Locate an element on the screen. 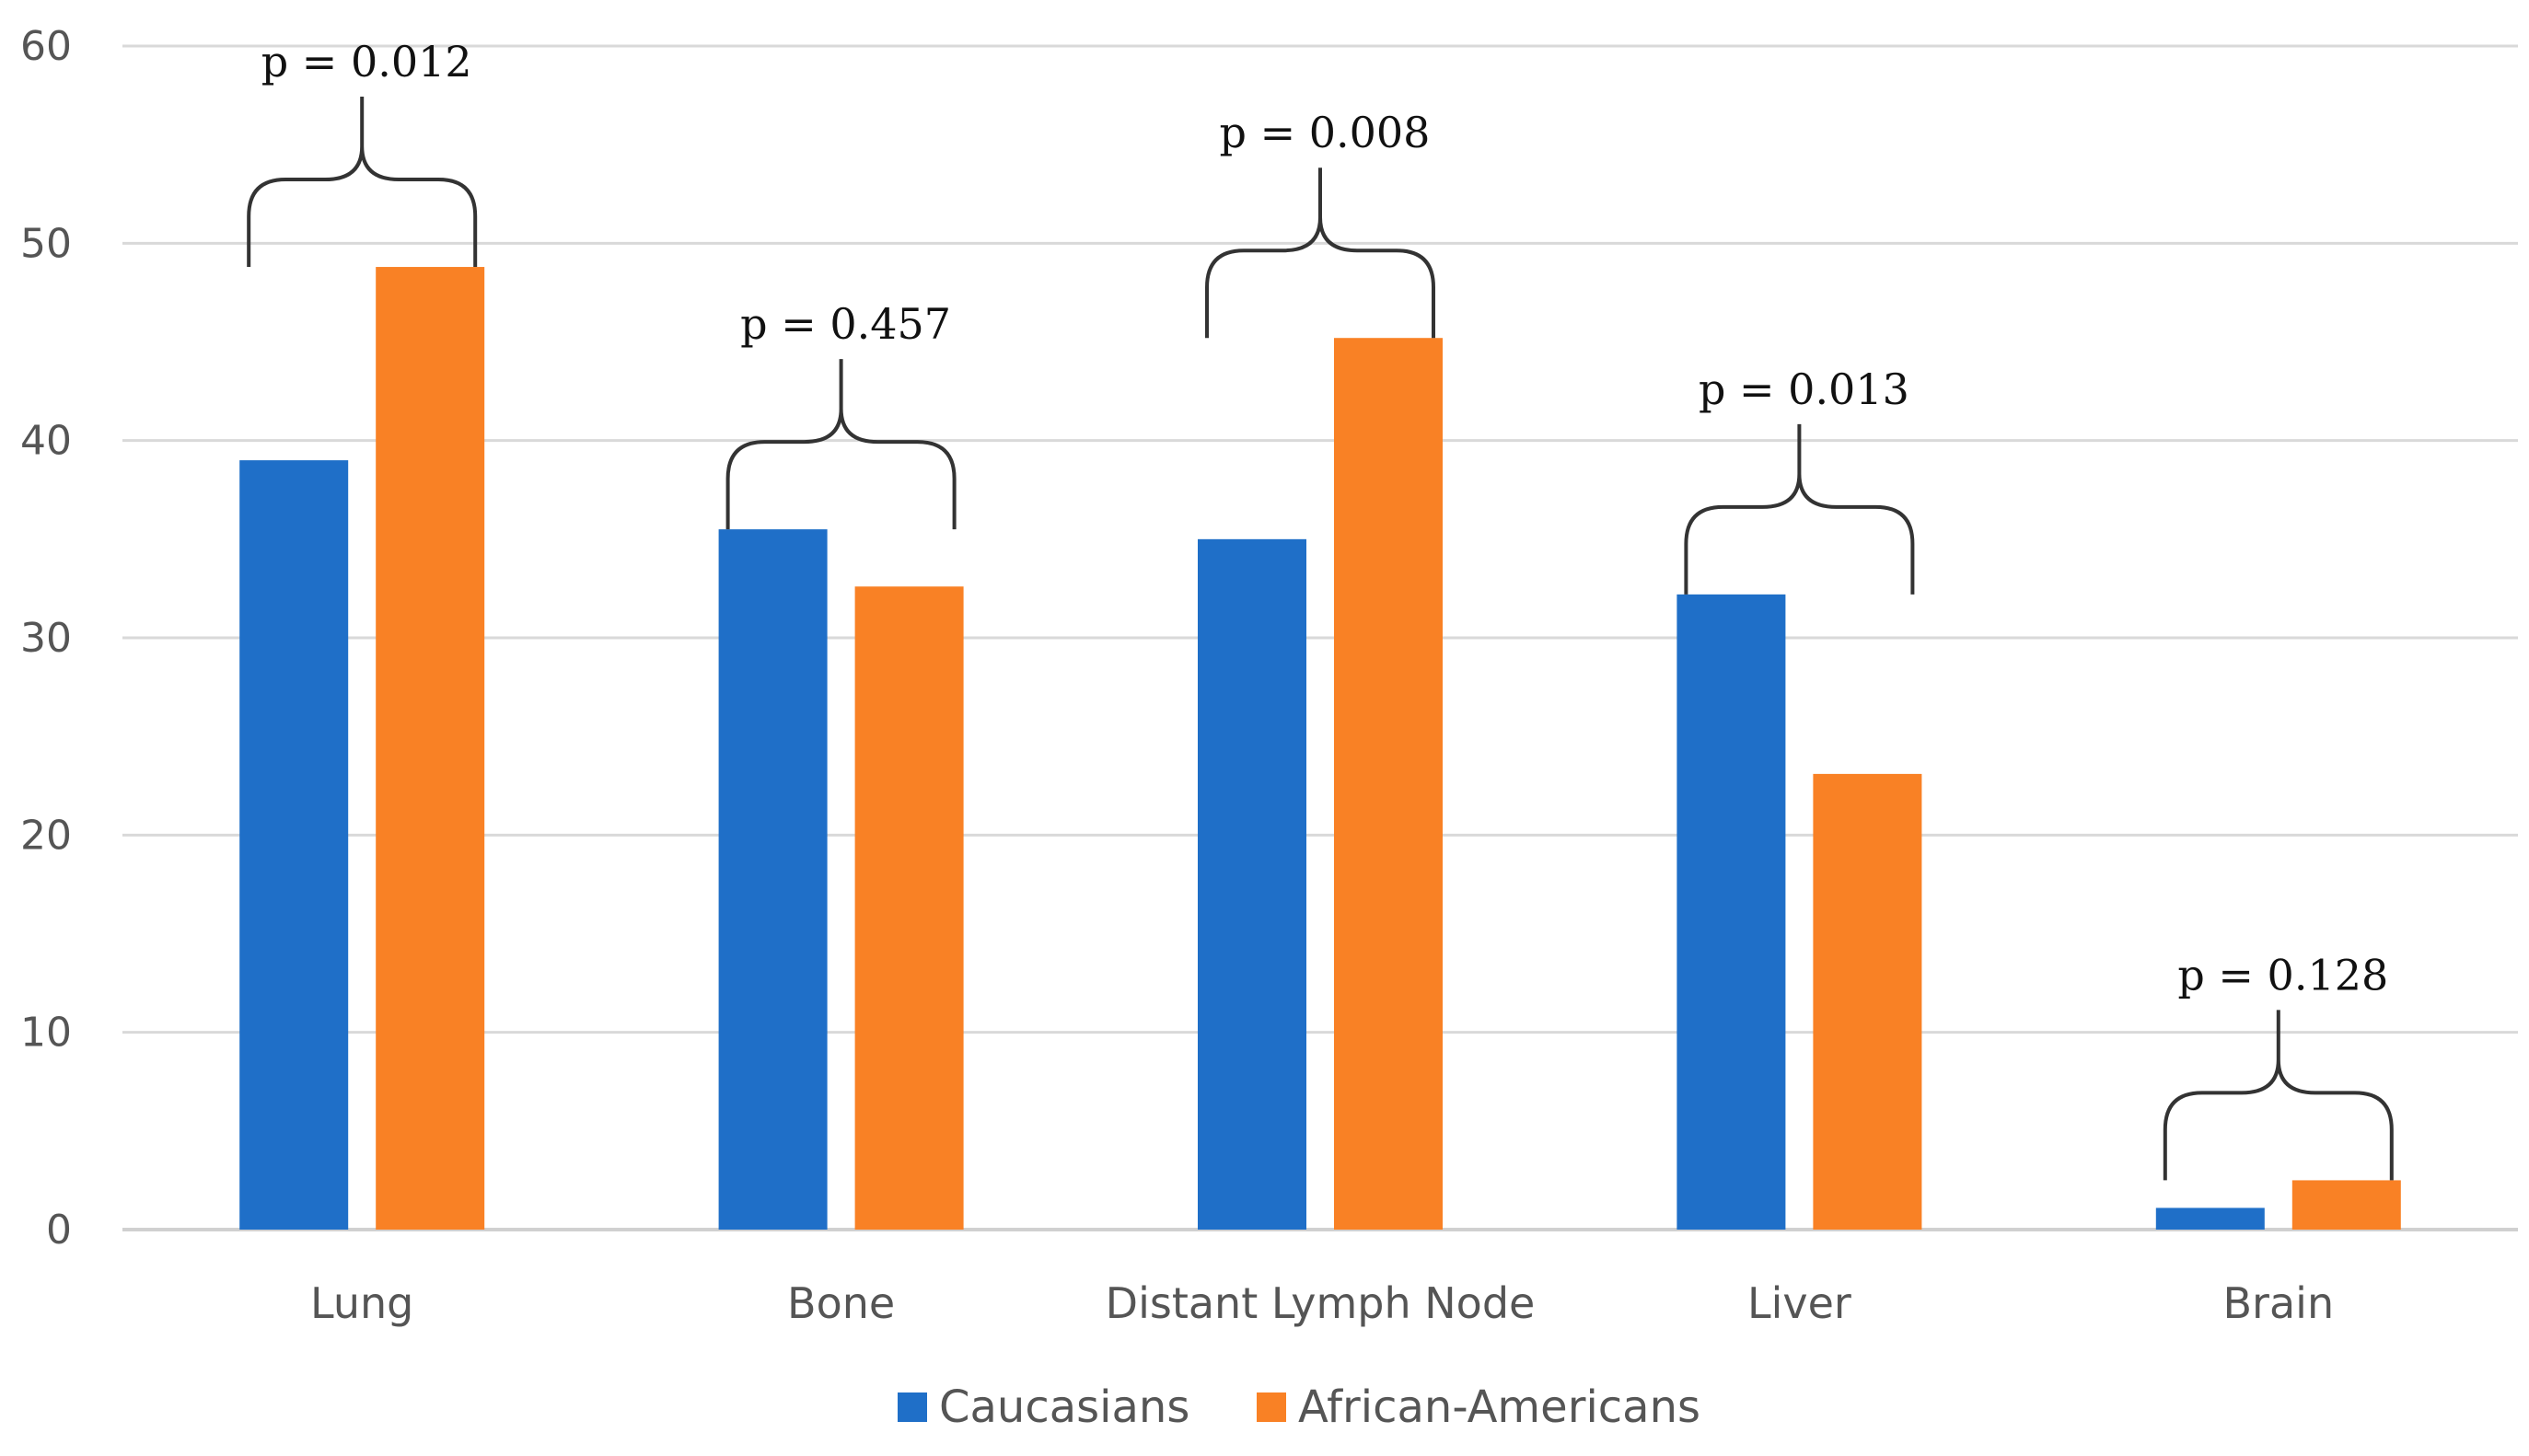  y-axis-ticks: 0 10 20 30 40 50 60 is located at coordinates (46, 638).